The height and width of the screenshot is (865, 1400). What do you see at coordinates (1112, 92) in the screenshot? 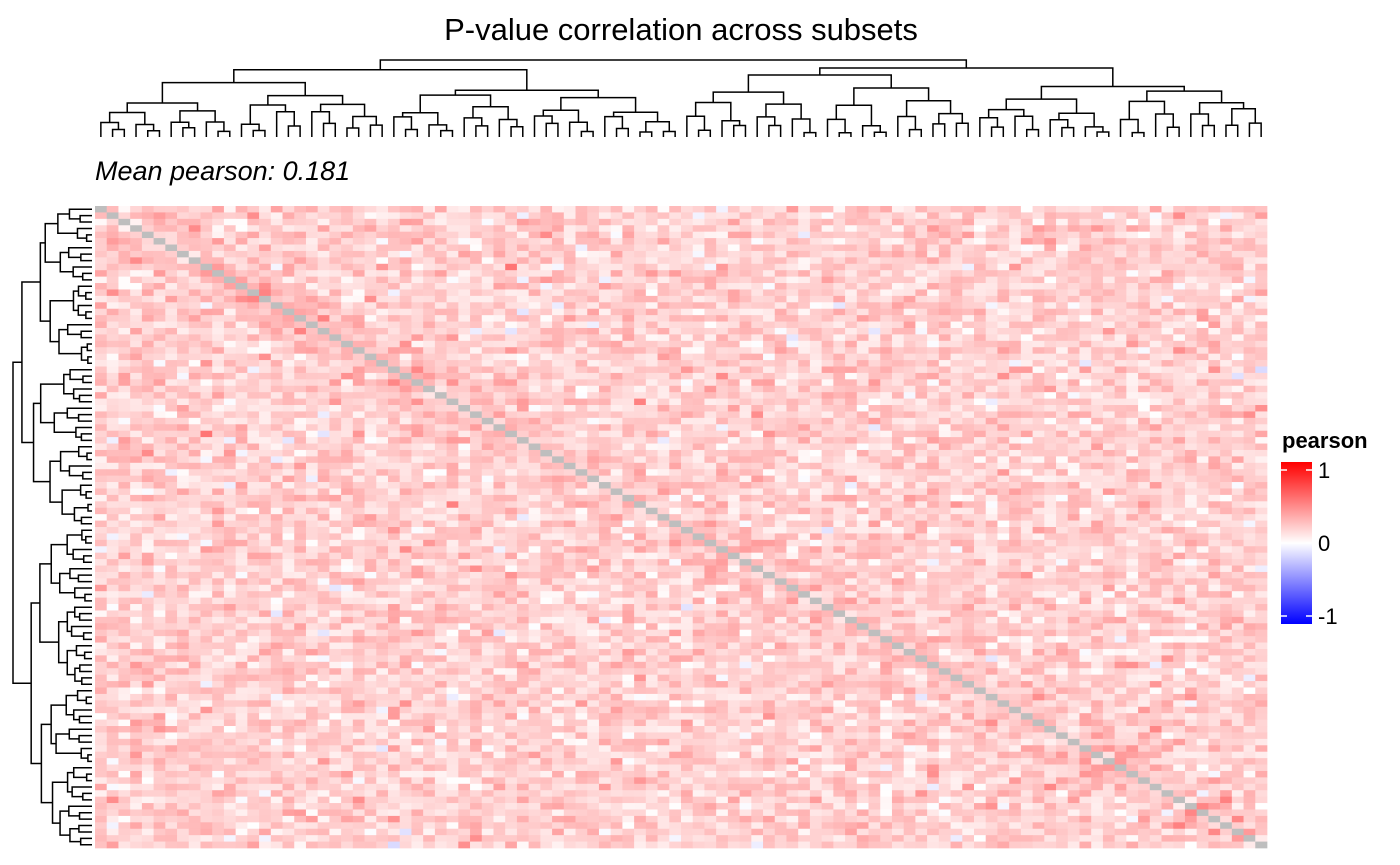
I see `column-dendrogram-branch` at bounding box center [1112, 92].